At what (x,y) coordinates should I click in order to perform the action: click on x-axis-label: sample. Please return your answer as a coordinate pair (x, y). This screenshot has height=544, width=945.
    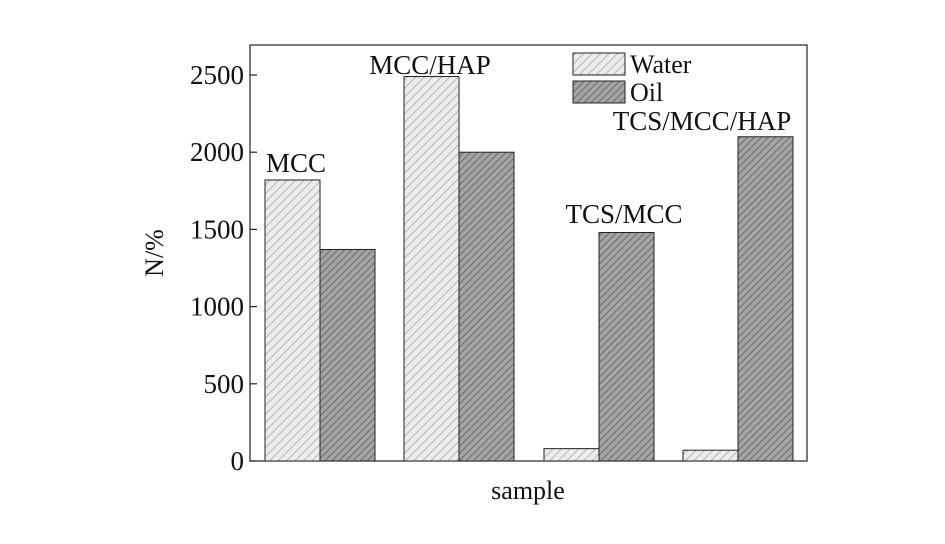
    Looking at the image, I should click on (528, 490).